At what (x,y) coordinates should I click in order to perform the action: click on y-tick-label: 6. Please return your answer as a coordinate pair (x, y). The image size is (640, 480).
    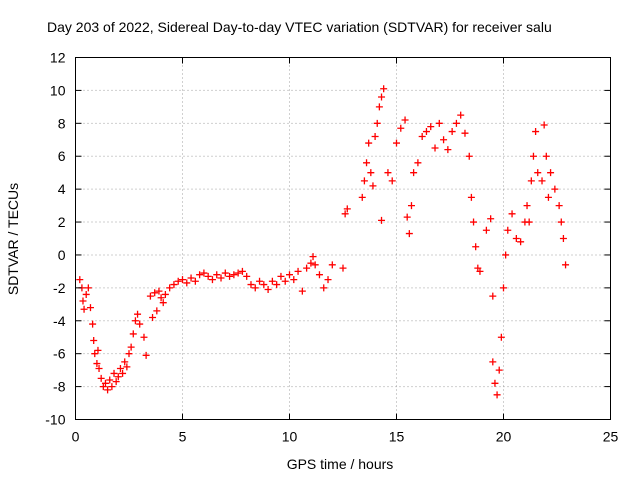
    Looking at the image, I should click on (62, 156).